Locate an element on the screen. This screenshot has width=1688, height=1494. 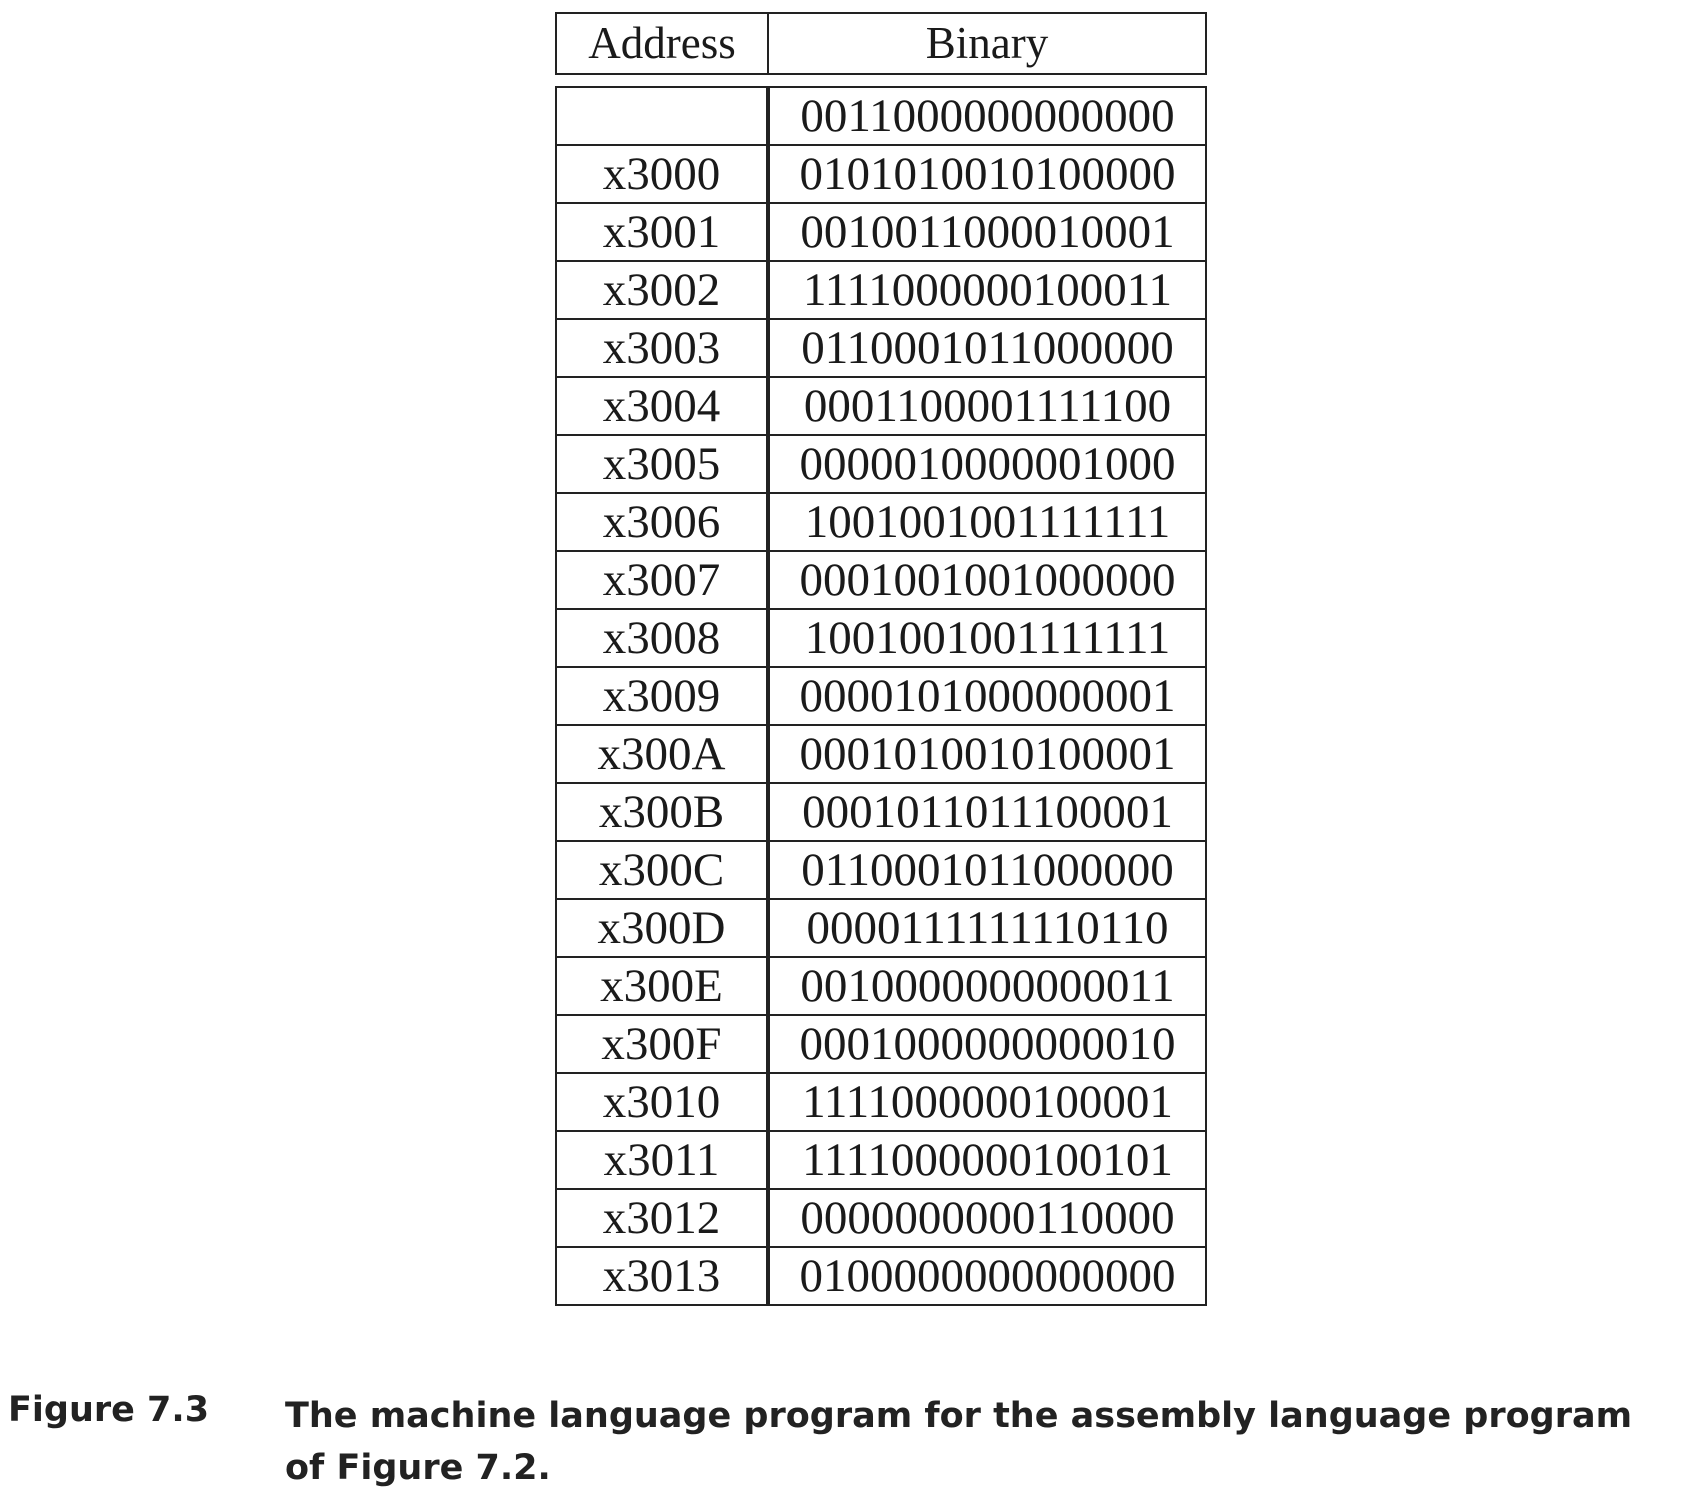
table-row: x3000 0101010010100000 is located at coordinates (881, 174).